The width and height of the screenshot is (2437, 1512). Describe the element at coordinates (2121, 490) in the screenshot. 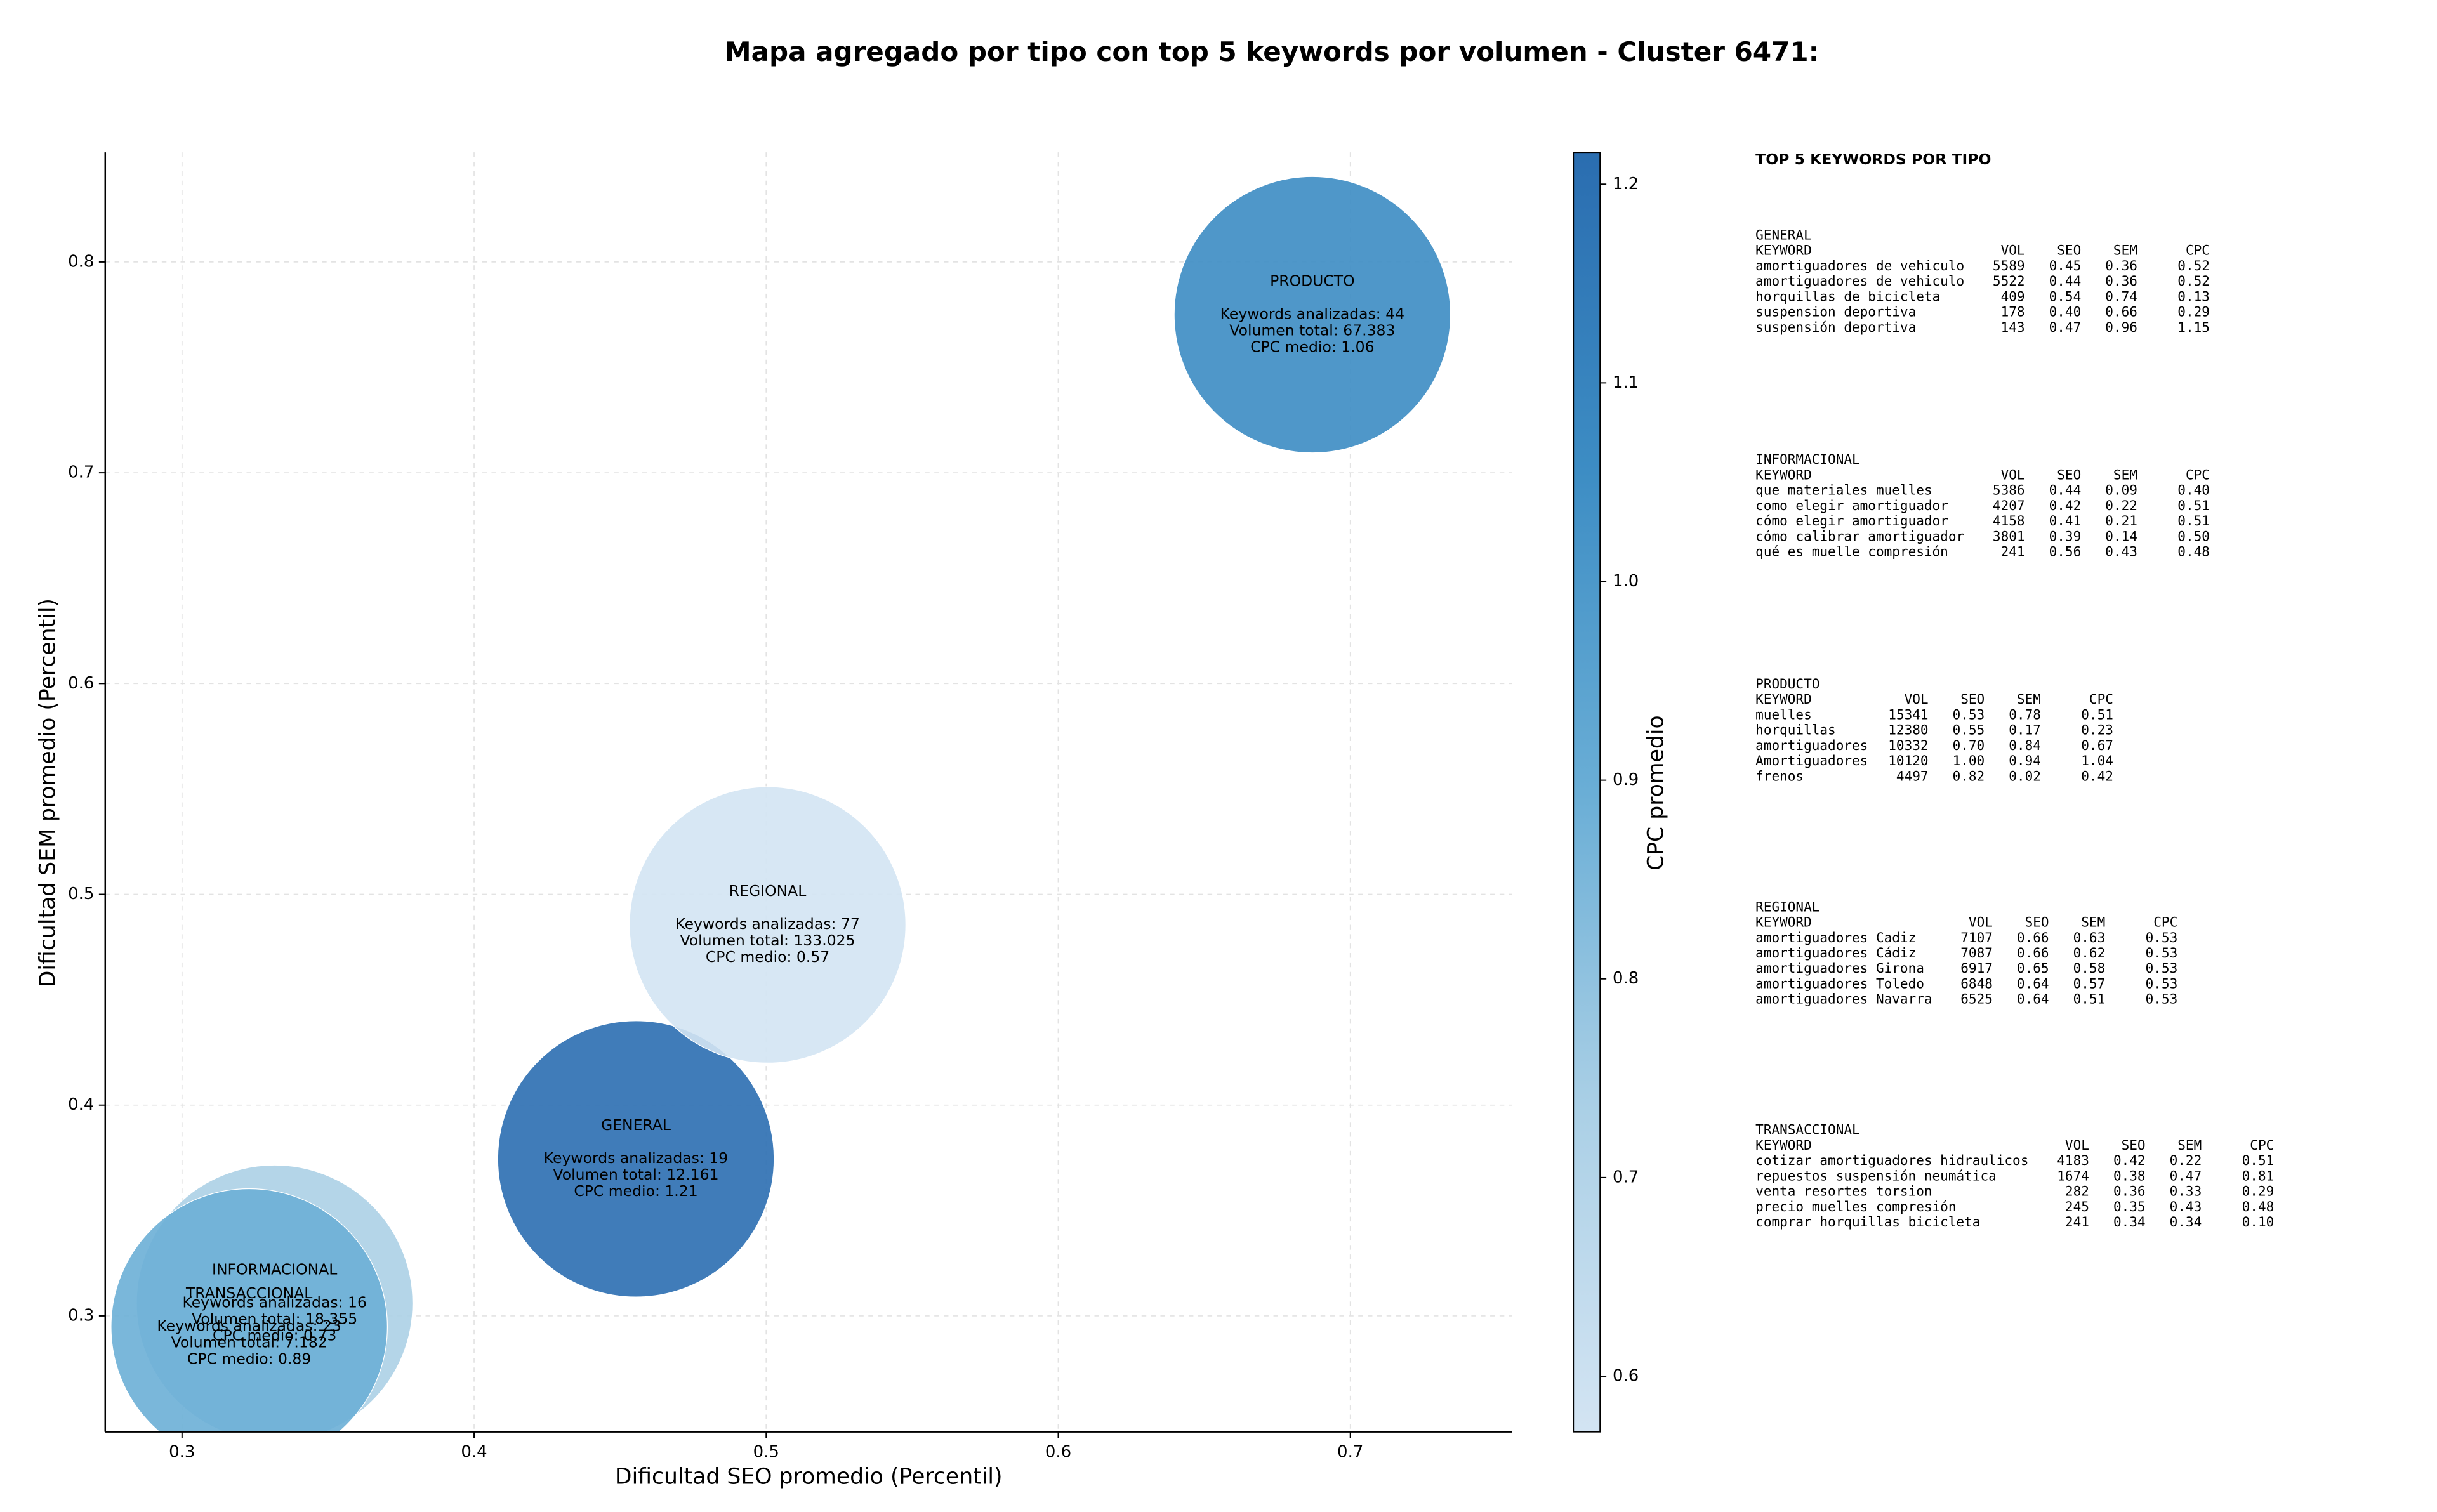

I see `table-cell: 0.09` at that location.